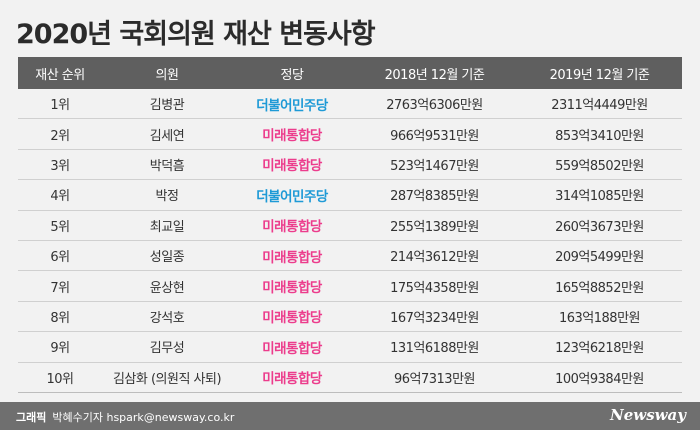 The width and height of the screenshot is (700, 430). Describe the element at coordinates (599, 377) in the screenshot. I see `assets-2019-cell: 100억9384만원` at that location.